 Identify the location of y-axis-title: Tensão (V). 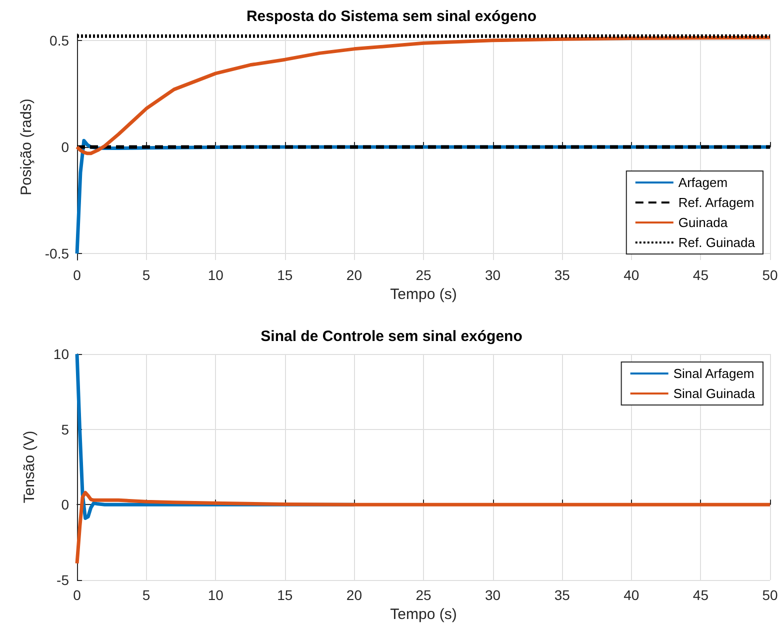
(29, 467).